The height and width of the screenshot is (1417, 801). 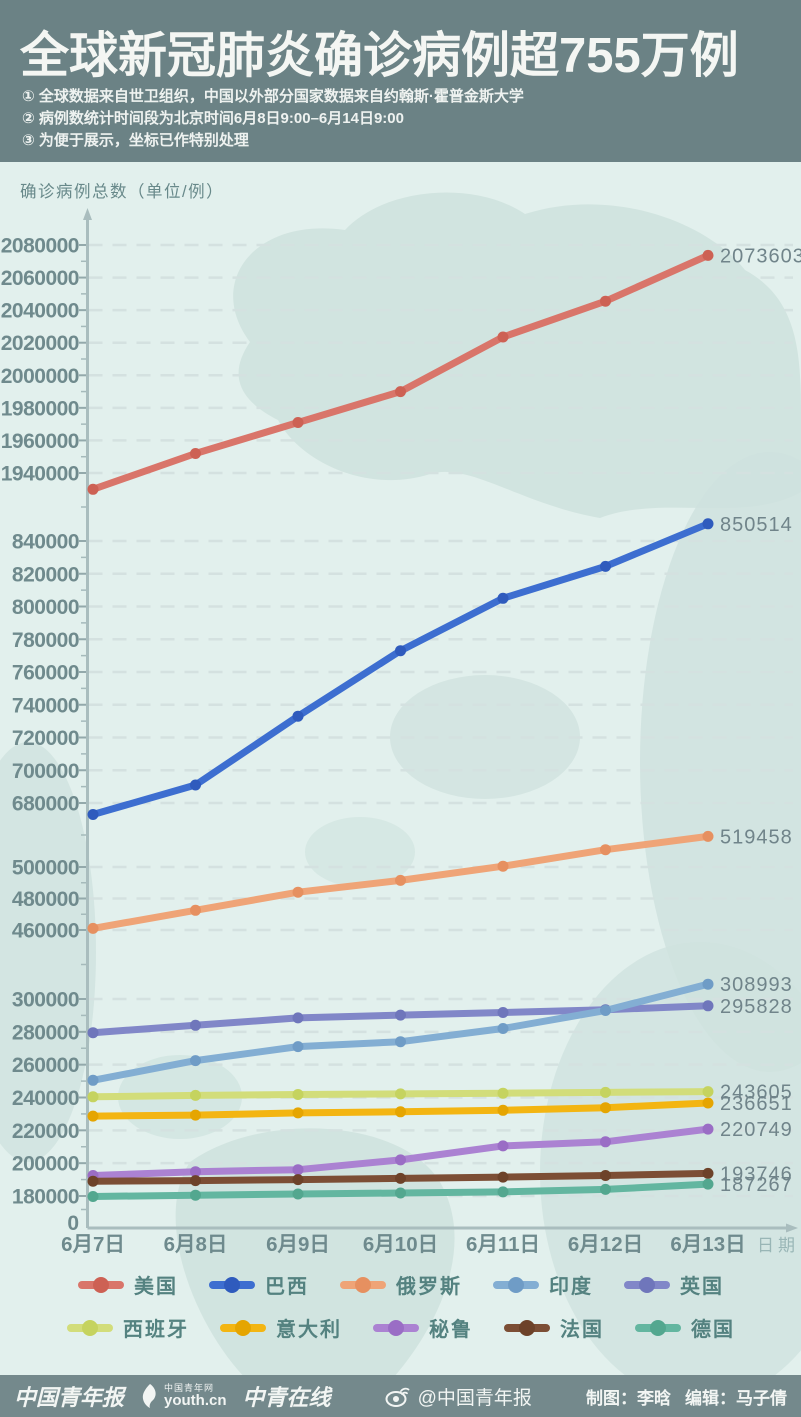 What do you see at coordinates (87, 214) in the screenshot?
I see `y-axis-arrow` at bounding box center [87, 214].